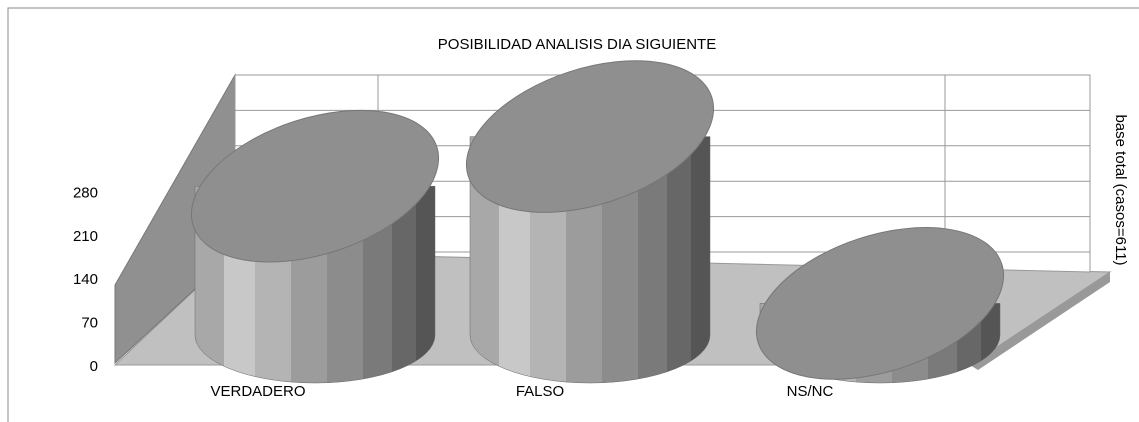 The height and width of the screenshot is (422, 1139). I want to click on y2-label: base total (casos=611), so click(1120, 189).